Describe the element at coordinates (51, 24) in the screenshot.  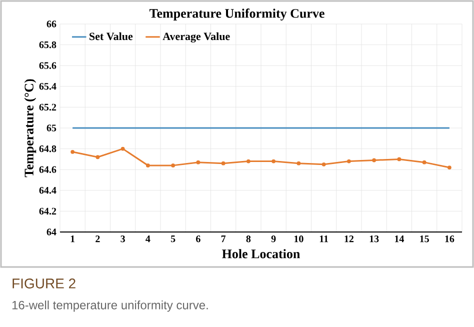
I see `y-tick-label: 66` at that location.